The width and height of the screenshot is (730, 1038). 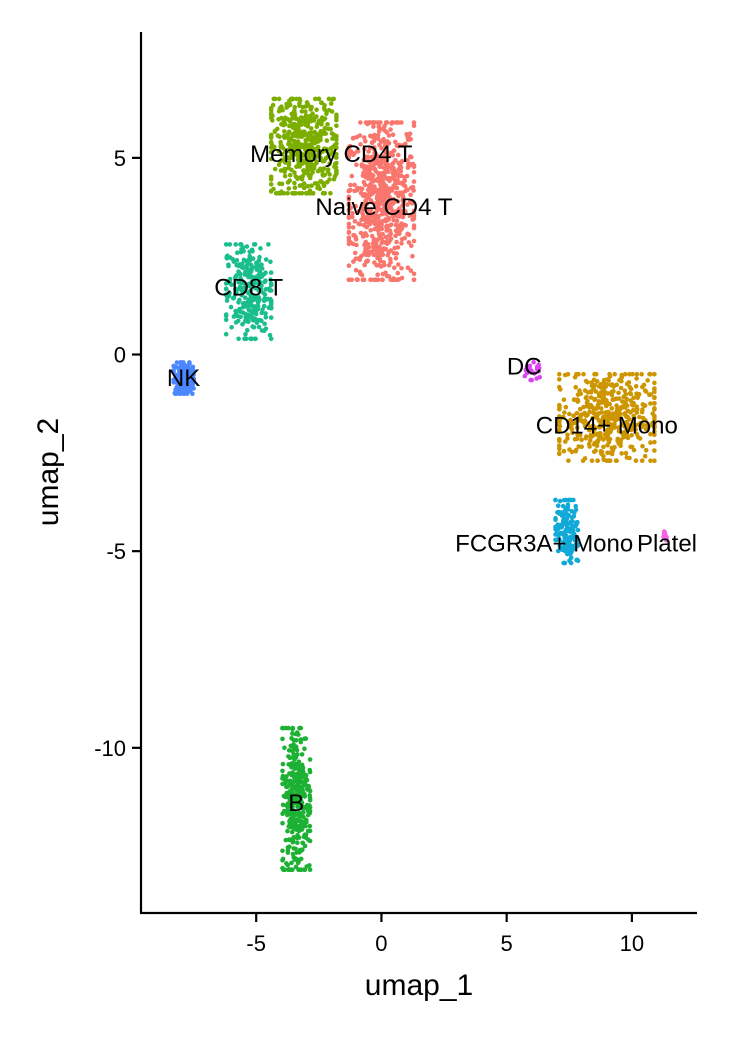 What do you see at coordinates (544, 543) in the screenshot?
I see `cluster-label-fcgr3a-mono: FCGR3A+ Mono` at bounding box center [544, 543].